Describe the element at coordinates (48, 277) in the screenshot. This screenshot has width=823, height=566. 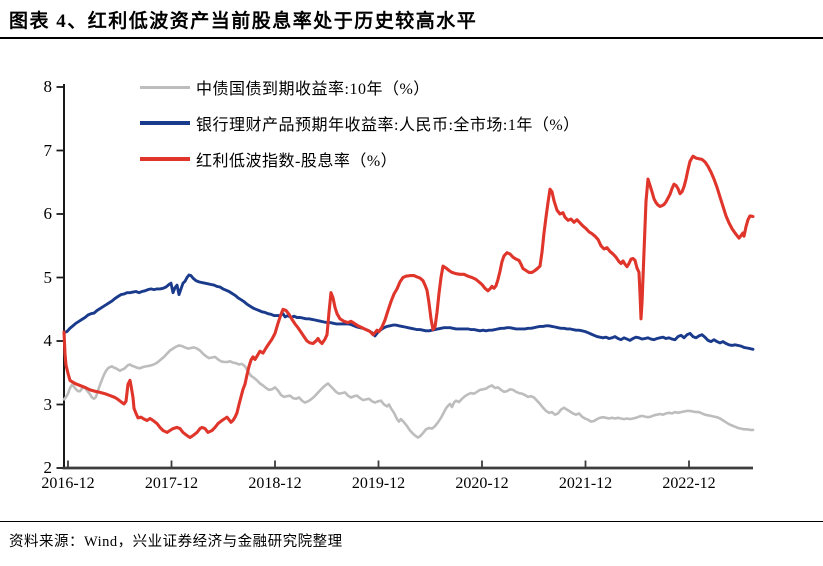
I see `y-axis-tick-label: 5` at that location.